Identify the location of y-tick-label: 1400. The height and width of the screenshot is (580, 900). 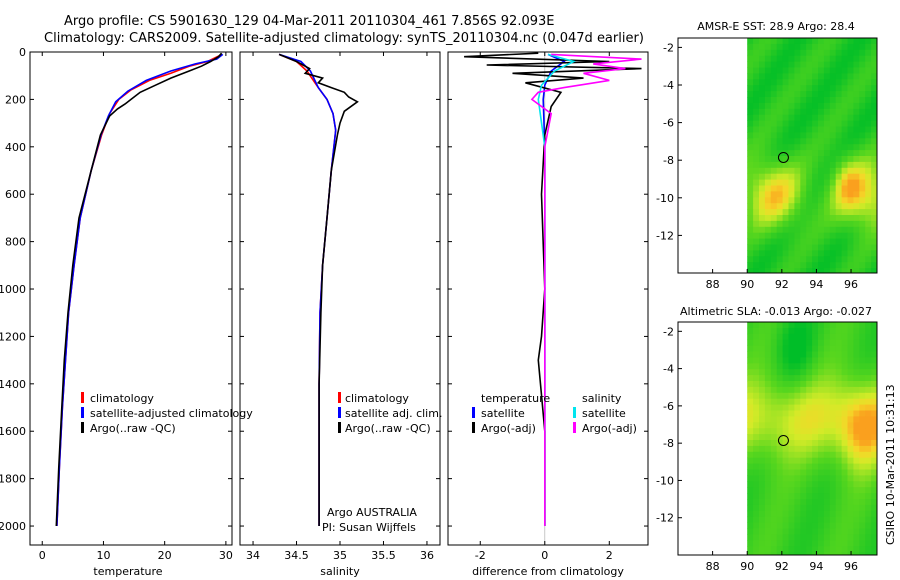
(13, 384).